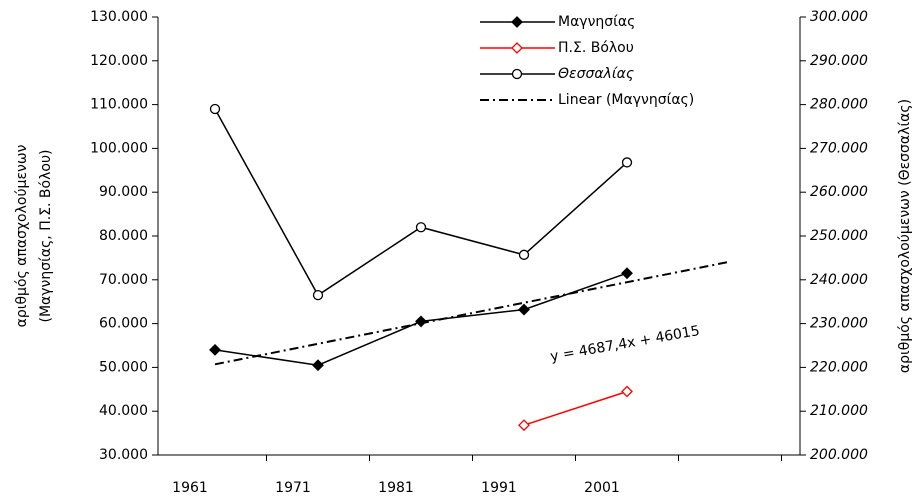  What do you see at coordinates (839, 455) in the screenshot?
I see `y2-tick-label: 200.000` at bounding box center [839, 455].